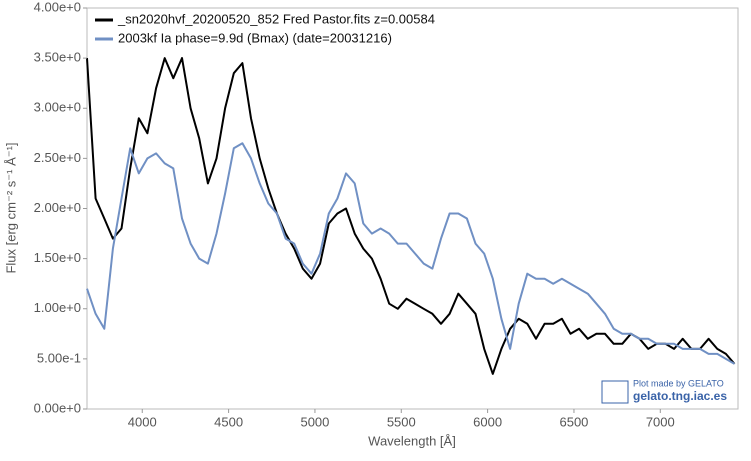  What do you see at coordinates (57, 207) in the screenshot?
I see `y-tick-label: 2.00e+0` at bounding box center [57, 207].